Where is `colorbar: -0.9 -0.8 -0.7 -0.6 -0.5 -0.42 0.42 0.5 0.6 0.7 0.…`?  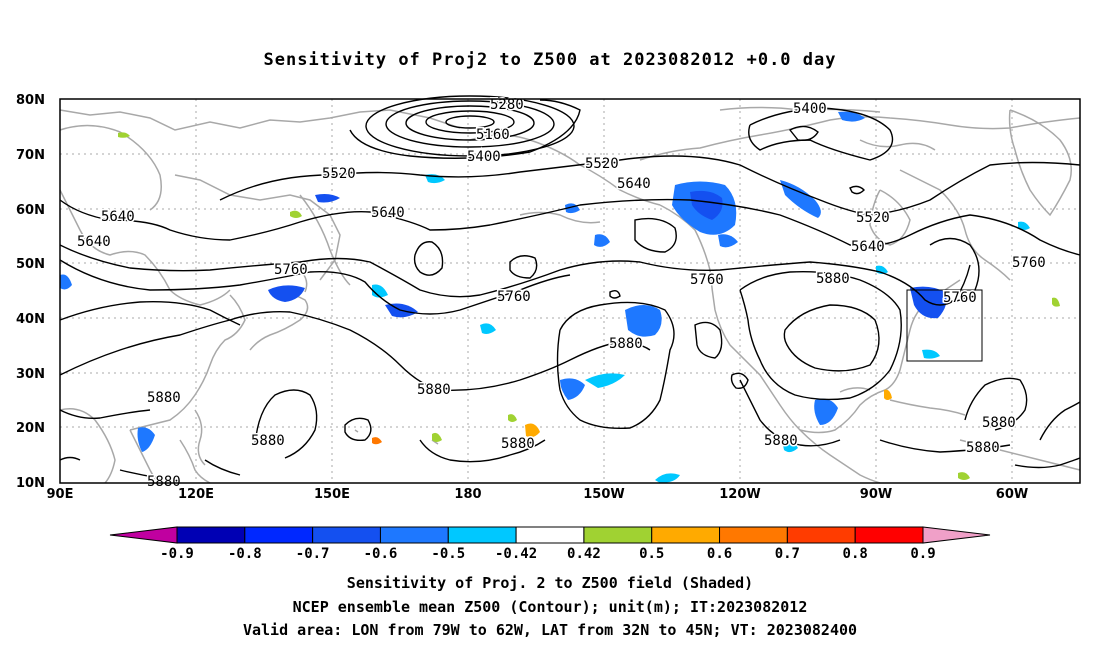 colorbar: -0.9 -0.8 -0.7 -0.6 -0.5 -0.42 0.42 0.5 0.6 0.7 0.… is located at coordinates (550, 544).